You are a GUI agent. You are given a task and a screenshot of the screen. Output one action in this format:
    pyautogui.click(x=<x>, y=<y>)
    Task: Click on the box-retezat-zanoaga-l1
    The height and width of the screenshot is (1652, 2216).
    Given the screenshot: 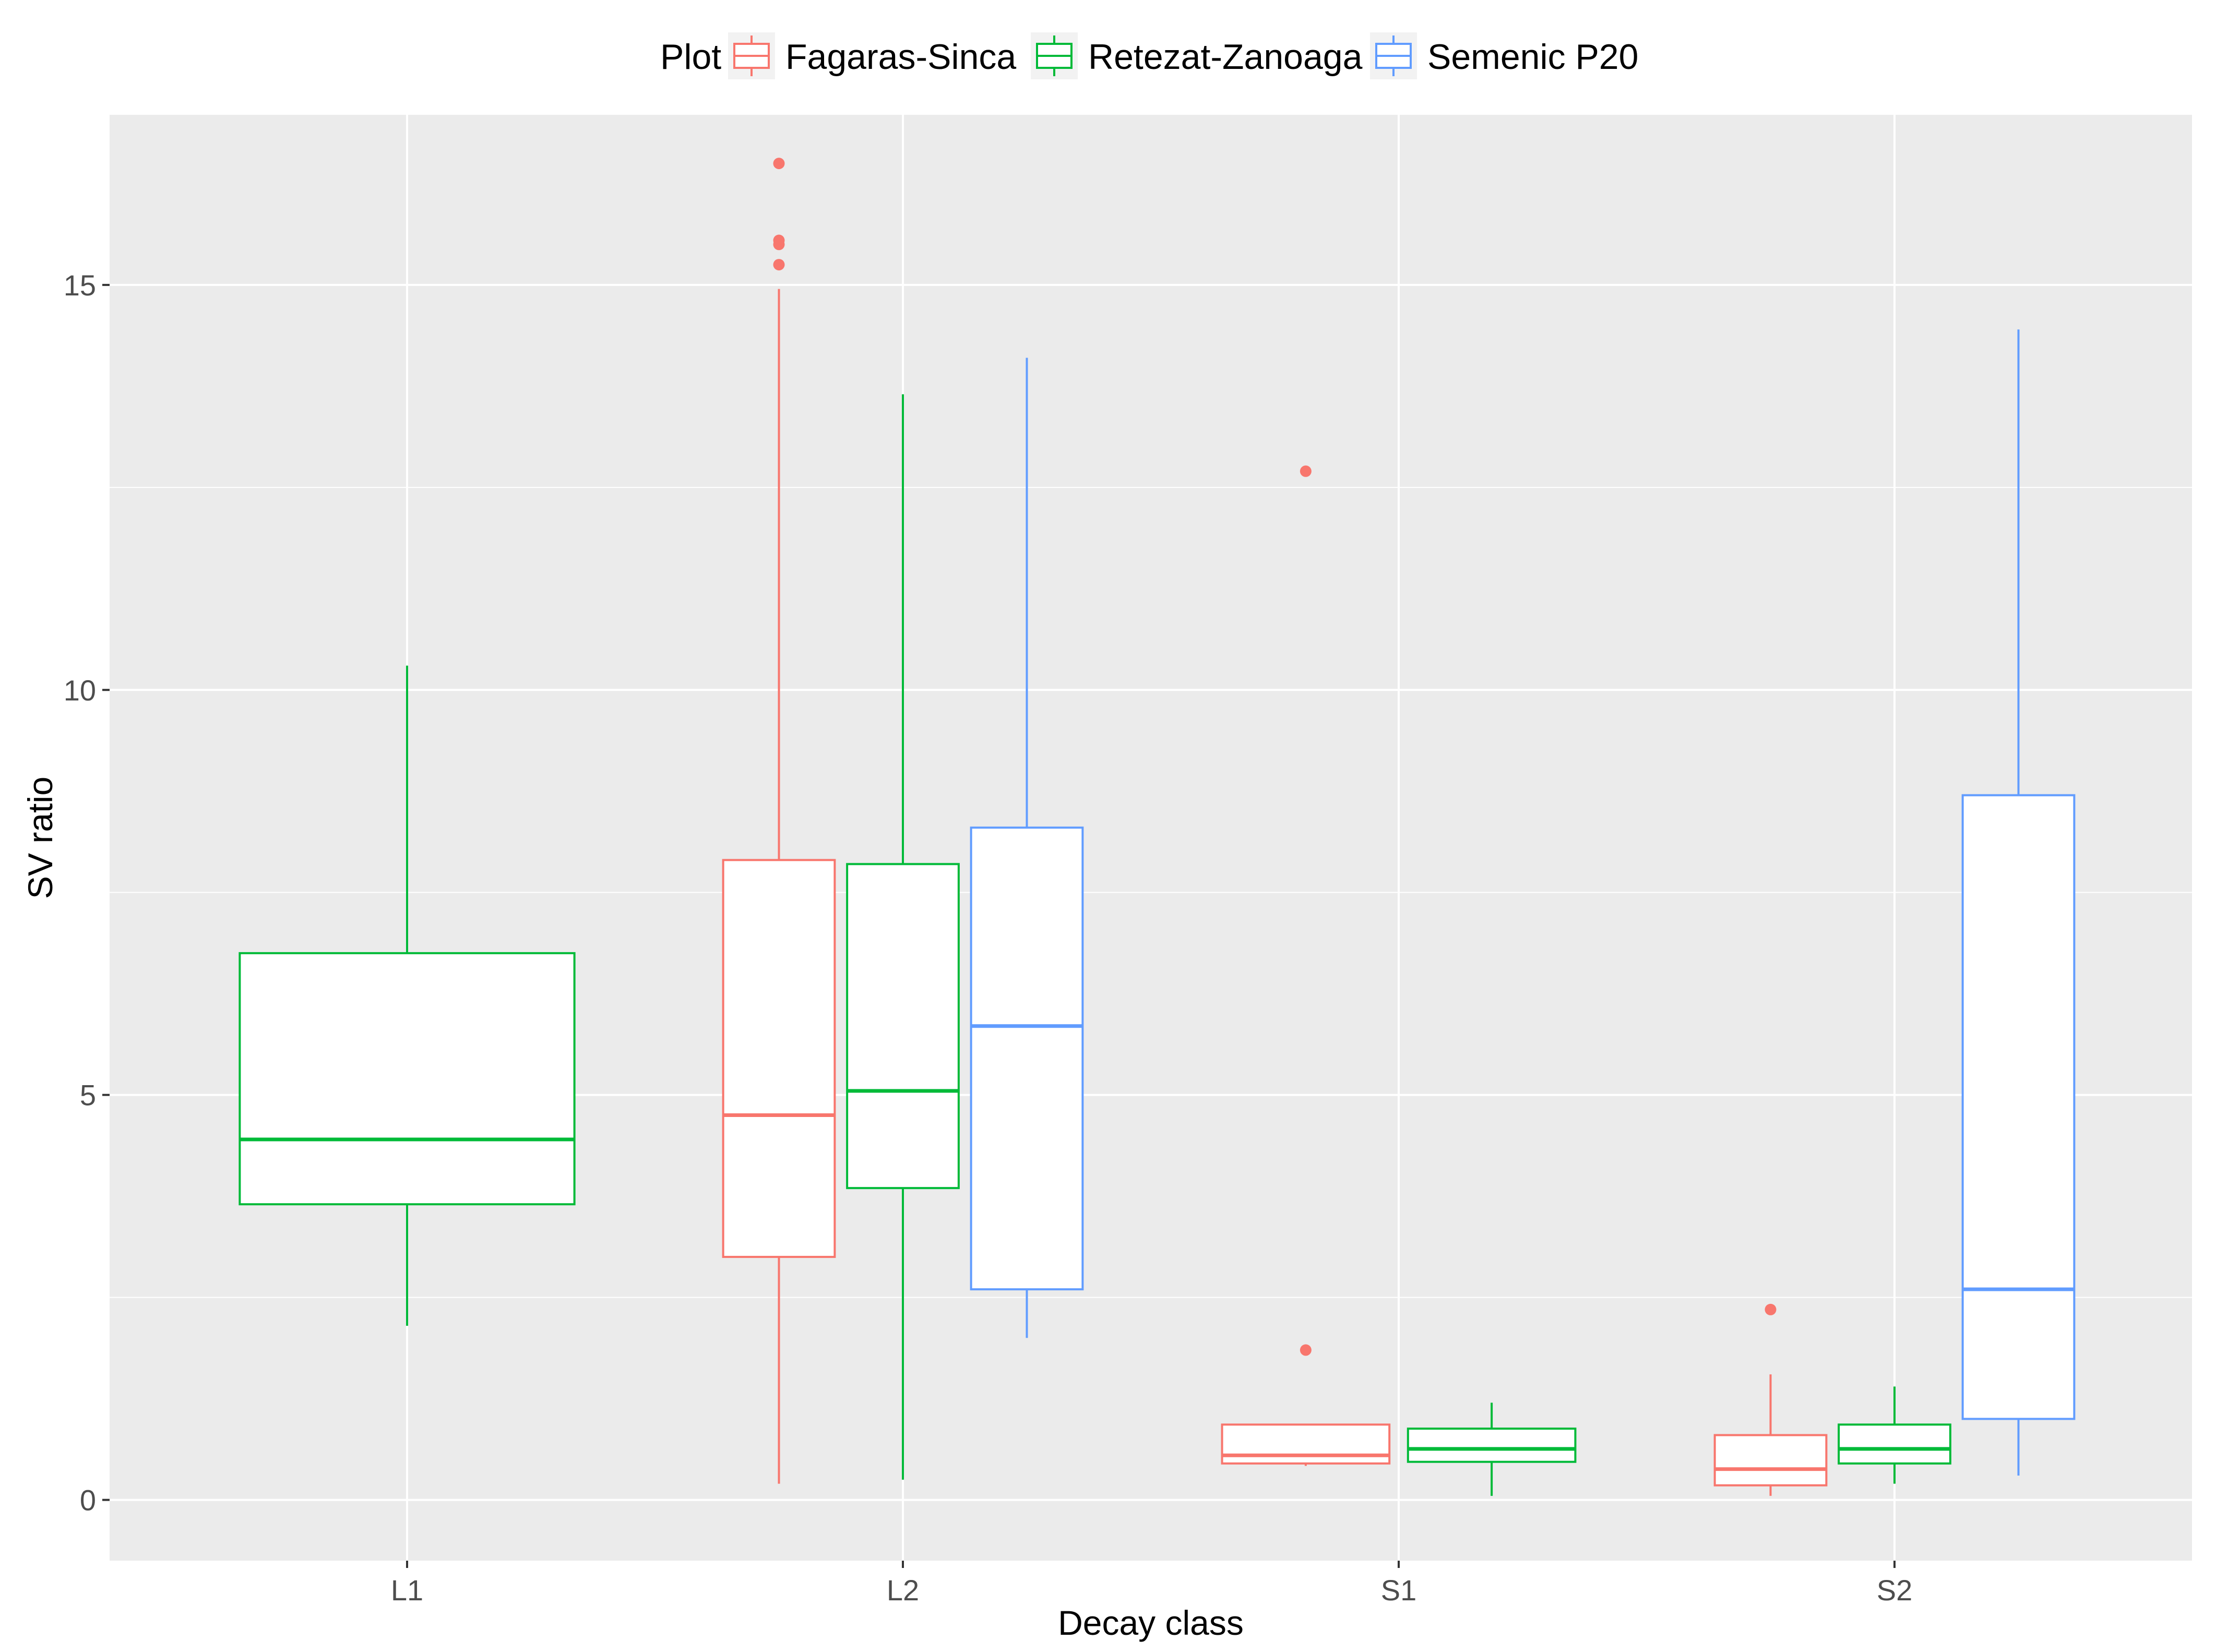 What is the action you would take?
    pyautogui.click(x=407, y=995)
    